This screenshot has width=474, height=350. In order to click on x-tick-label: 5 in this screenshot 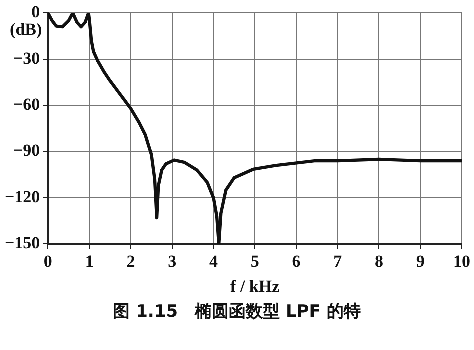, I will do `click(255, 261)`.